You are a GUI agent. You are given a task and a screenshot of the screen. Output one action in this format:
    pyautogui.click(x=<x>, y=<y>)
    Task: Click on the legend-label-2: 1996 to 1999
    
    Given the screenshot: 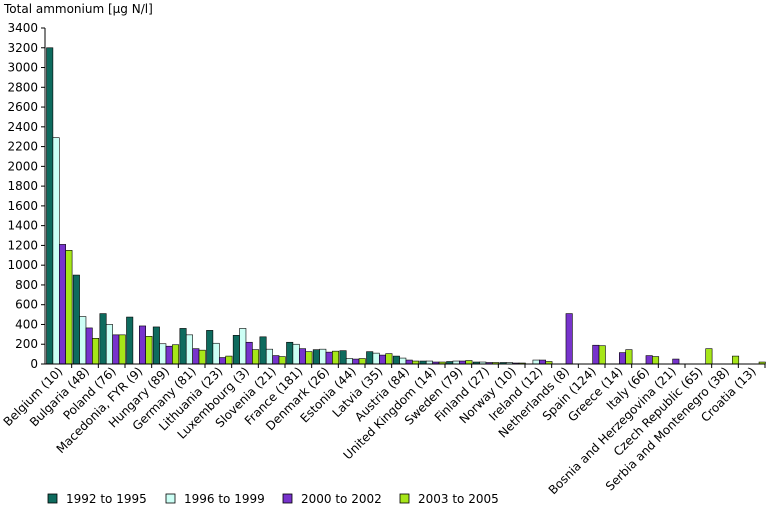 What is the action you would take?
    pyautogui.click(x=224, y=499)
    